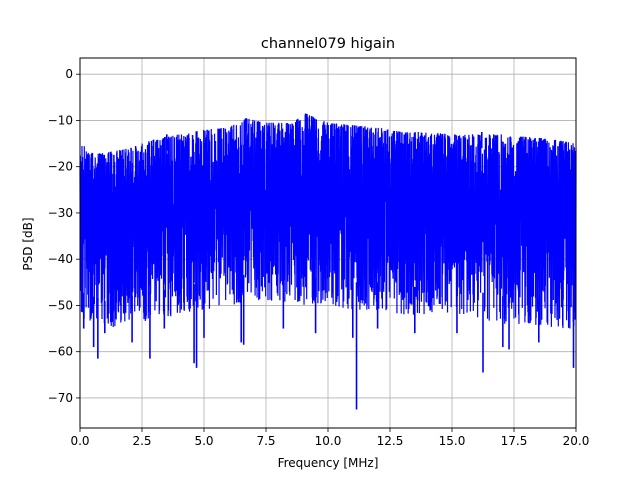 The height and width of the screenshot is (480, 640). I want to click on x-axis-label: Frequency [MHz], so click(328, 463).